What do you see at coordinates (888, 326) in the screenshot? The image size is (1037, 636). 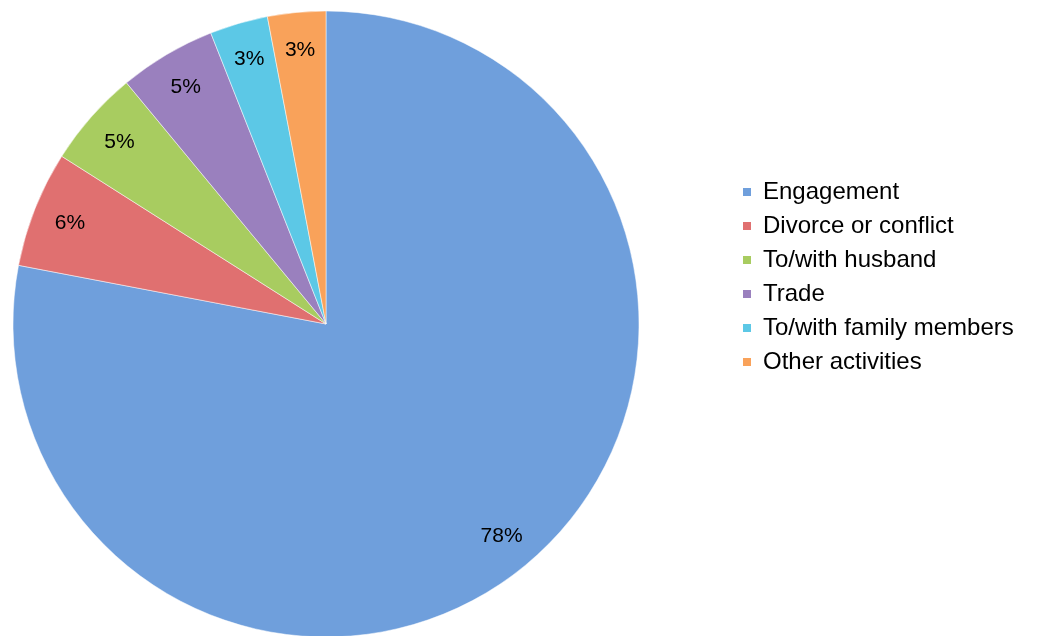 I see `legend-label: To/with family members` at bounding box center [888, 326].